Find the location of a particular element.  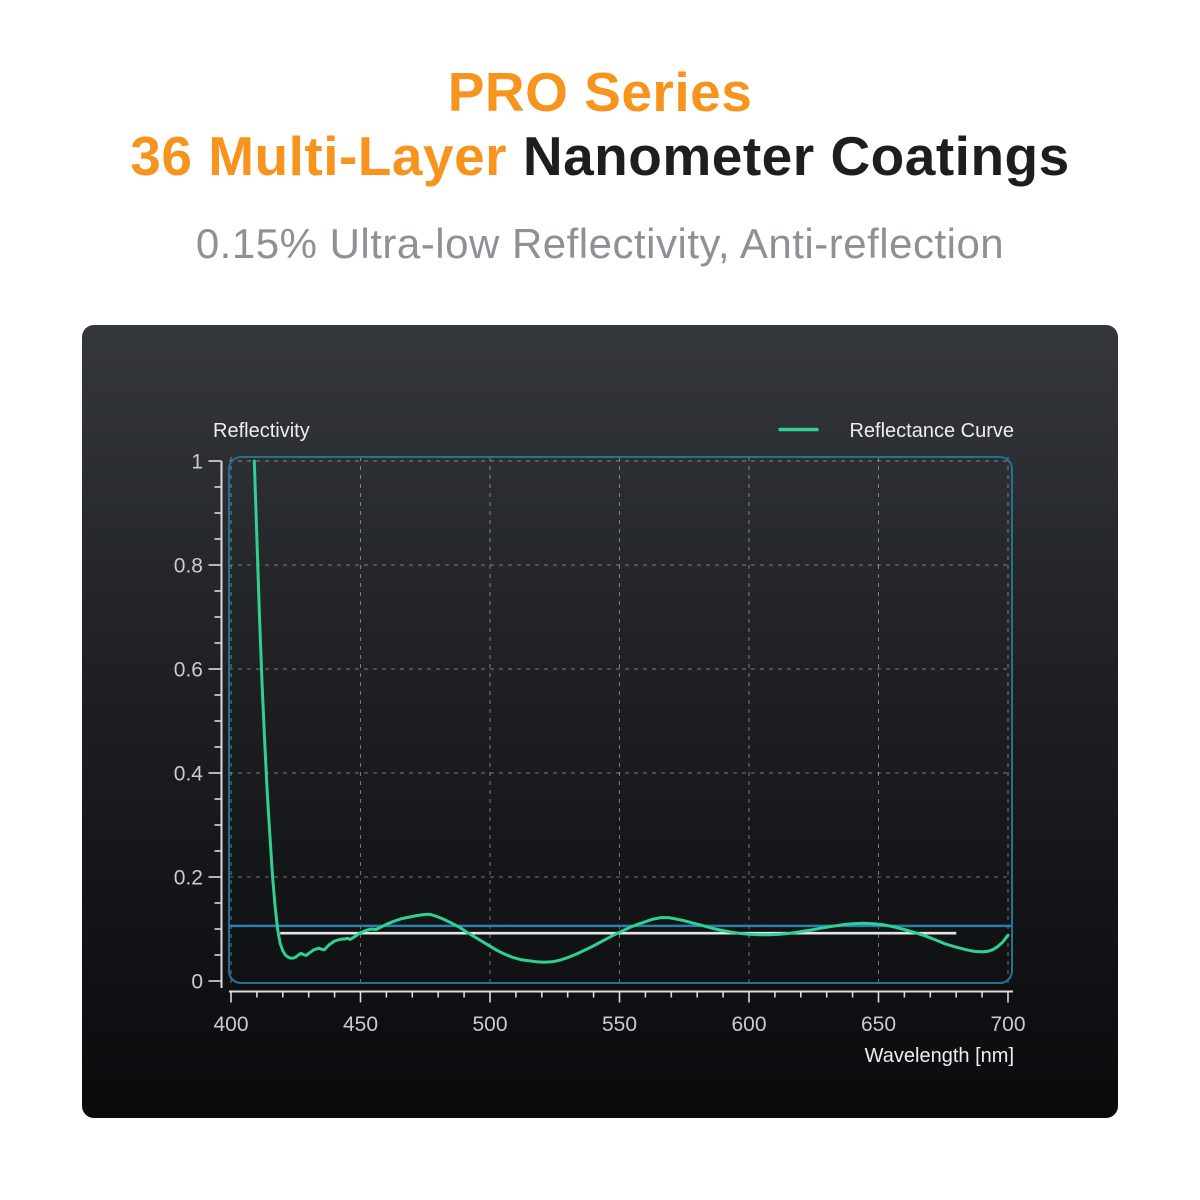

title-pro-series: PRO Series is located at coordinates (600, 92).